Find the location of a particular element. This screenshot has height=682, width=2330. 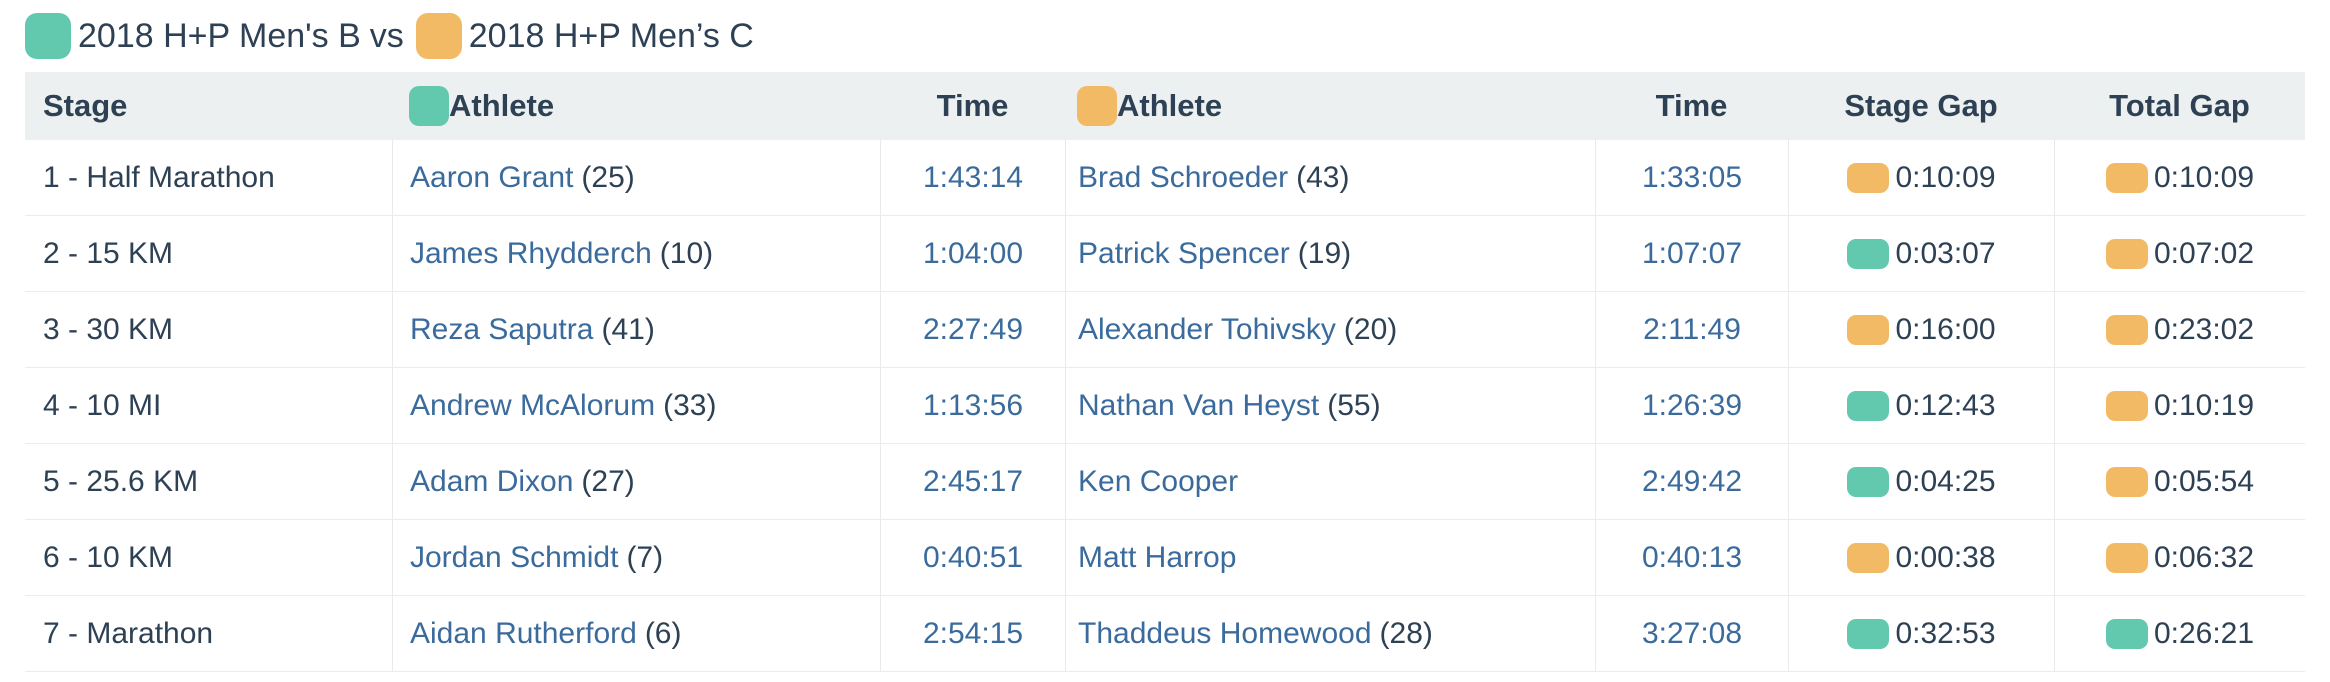

stage-gap-value: 0:12:43 is located at coordinates (1945, 405).